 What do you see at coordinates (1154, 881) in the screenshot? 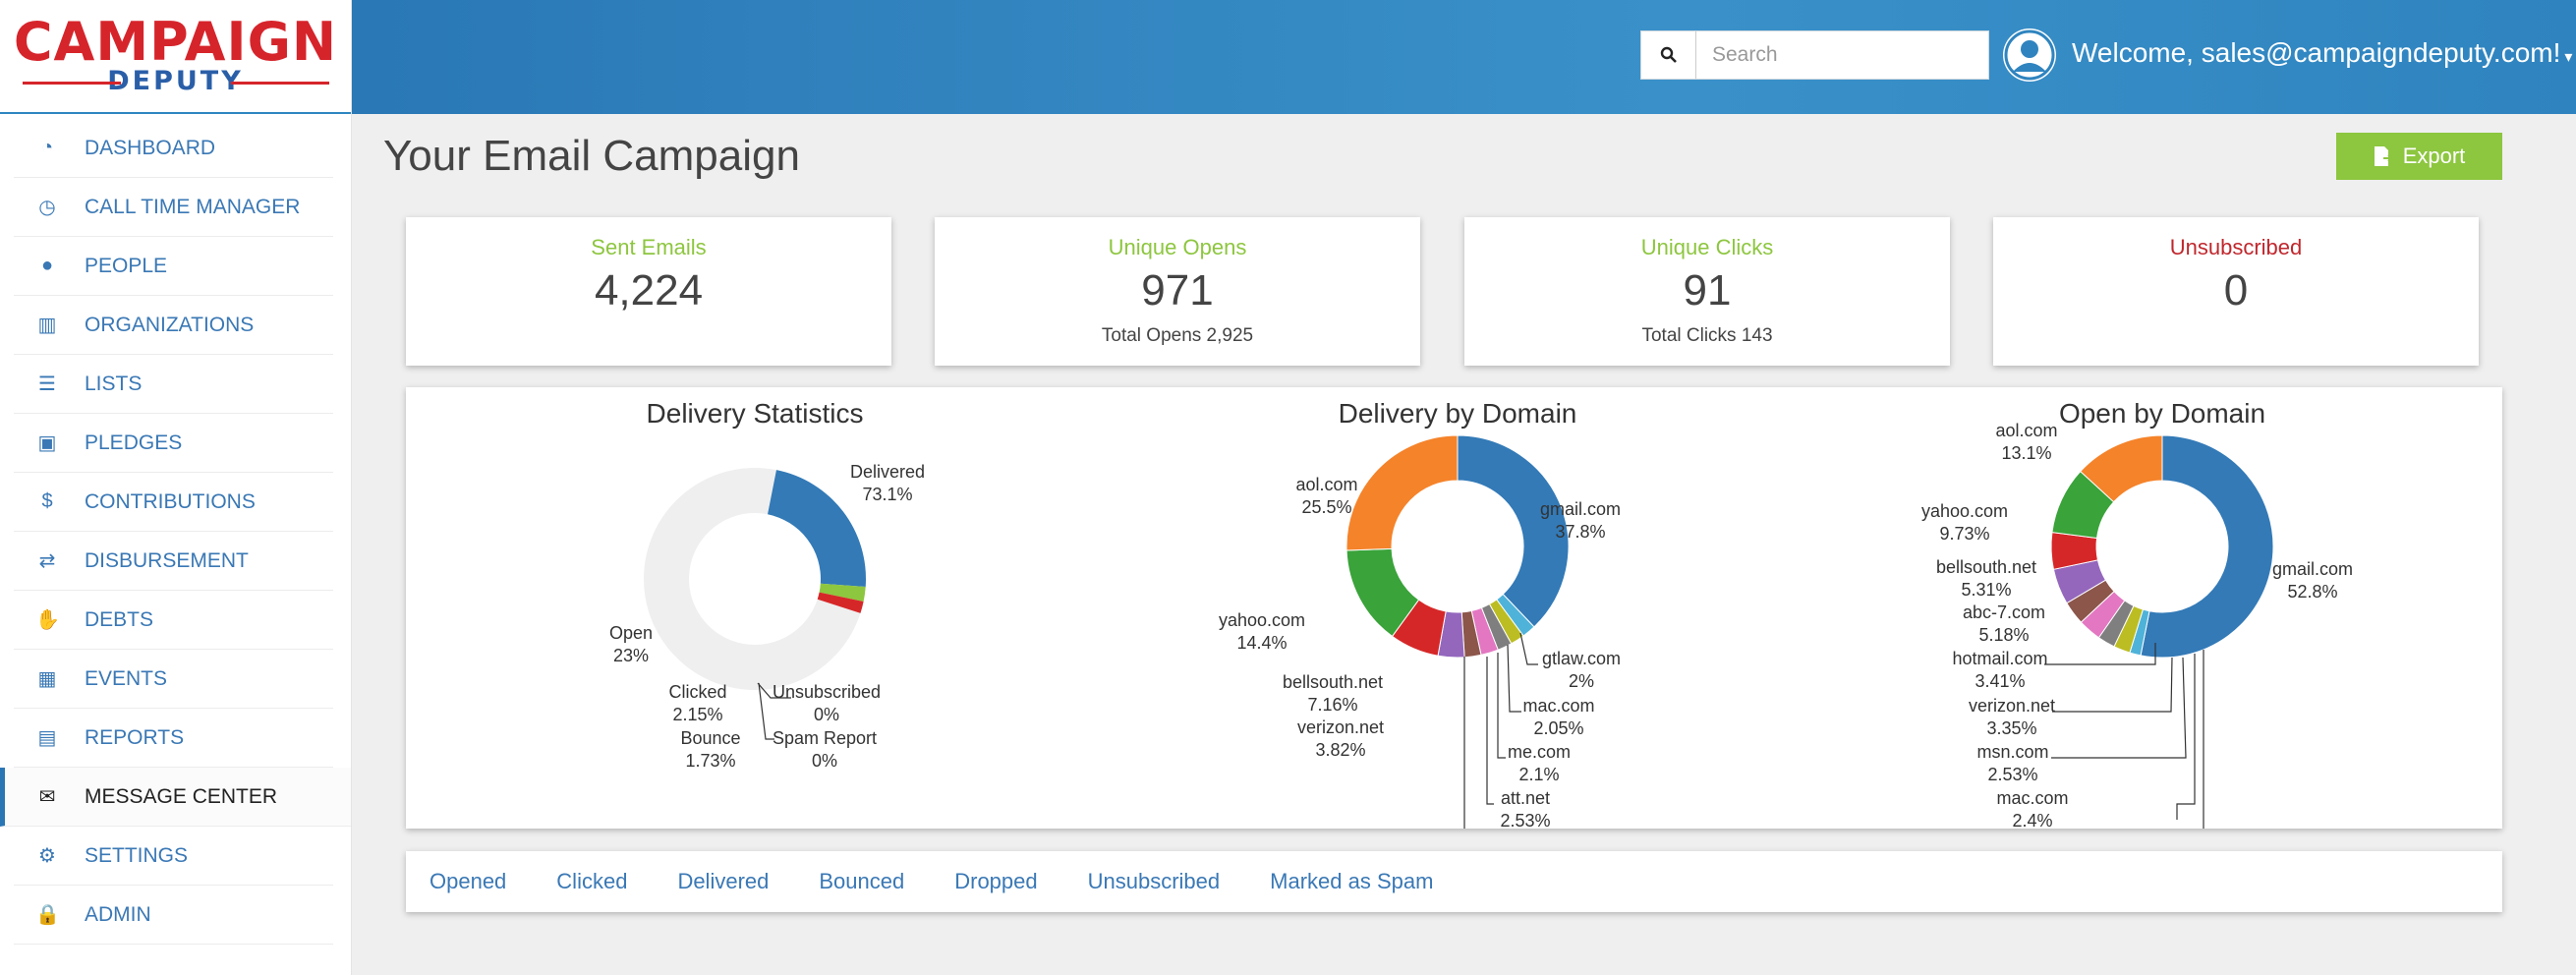
I see `tab-unsubscribed: Unsubscribed` at bounding box center [1154, 881].